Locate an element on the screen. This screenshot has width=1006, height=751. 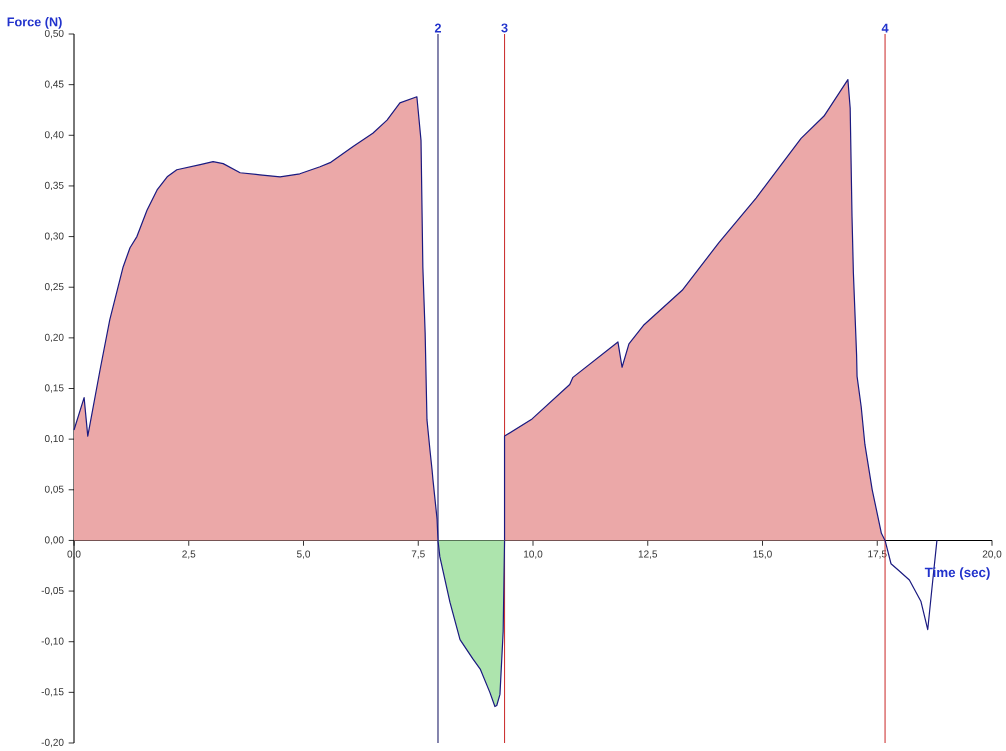
y-tick-label: -0,15 is located at coordinates (52, 692).